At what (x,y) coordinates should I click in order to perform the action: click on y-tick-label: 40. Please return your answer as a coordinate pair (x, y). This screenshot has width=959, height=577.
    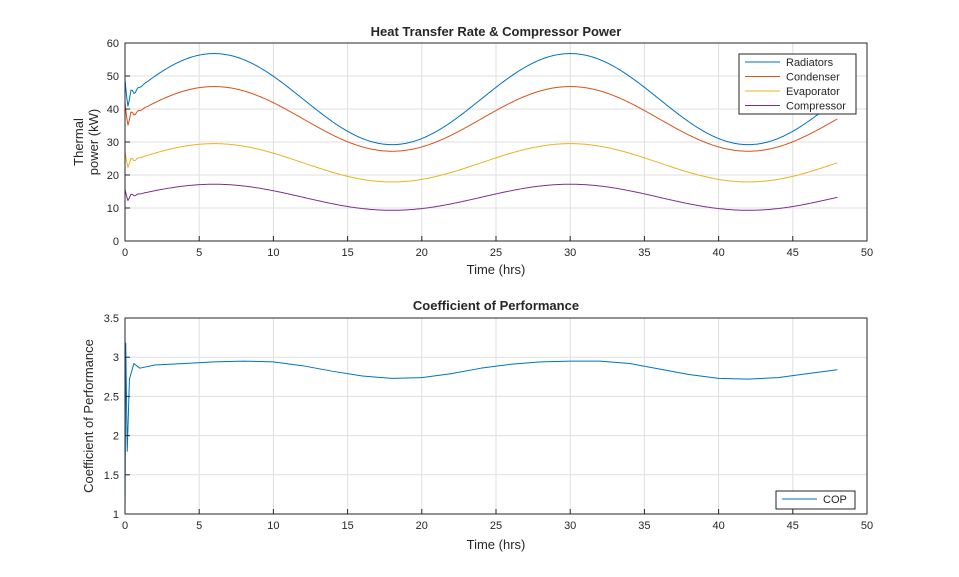
    Looking at the image, I should click on (113, 110).